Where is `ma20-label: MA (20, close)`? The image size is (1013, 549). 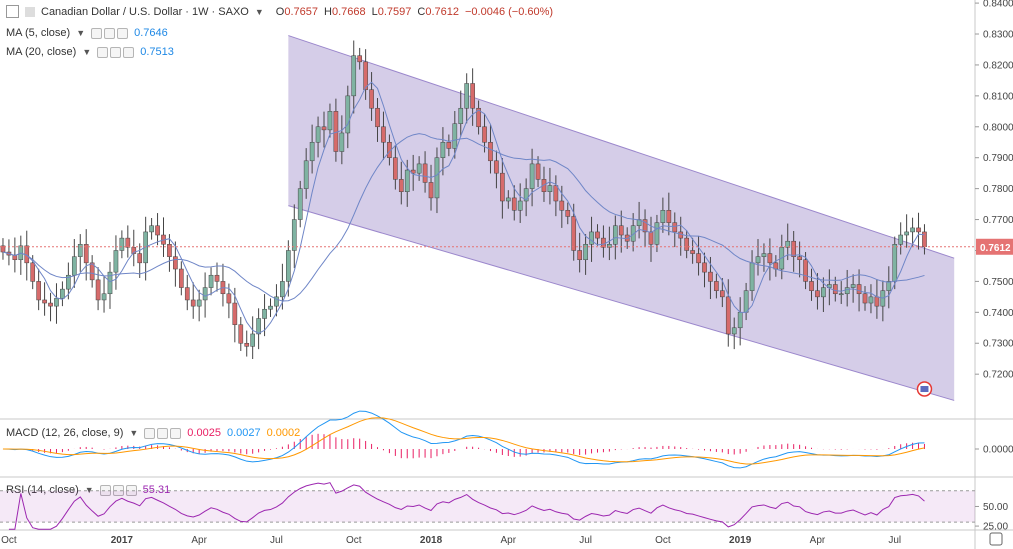 ma20-label: MA (20, close) is located at coordinates (41, 52).